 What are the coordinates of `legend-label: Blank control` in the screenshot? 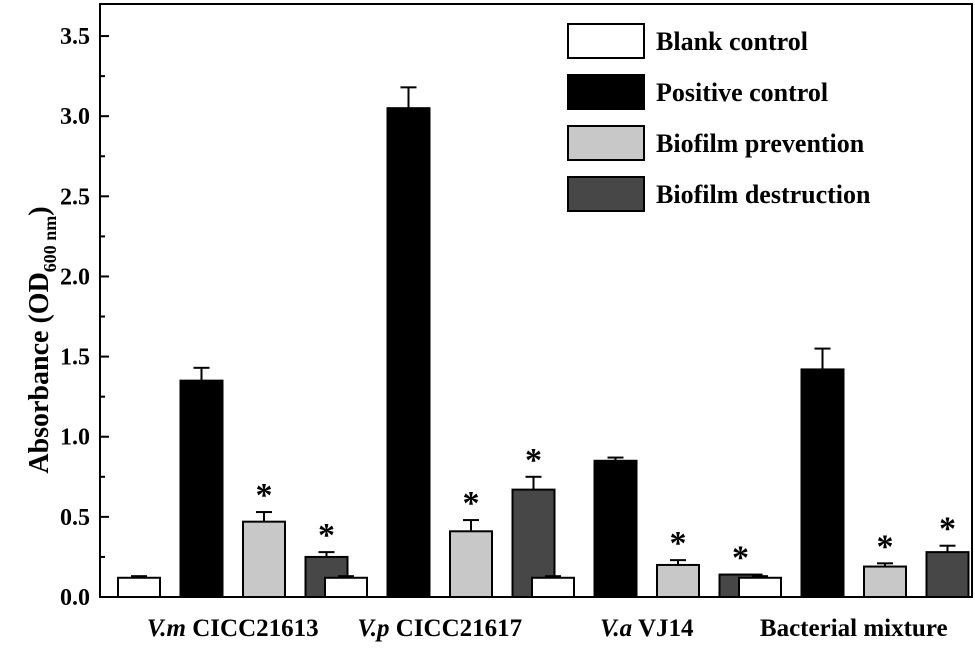 It's located at (732, 41).